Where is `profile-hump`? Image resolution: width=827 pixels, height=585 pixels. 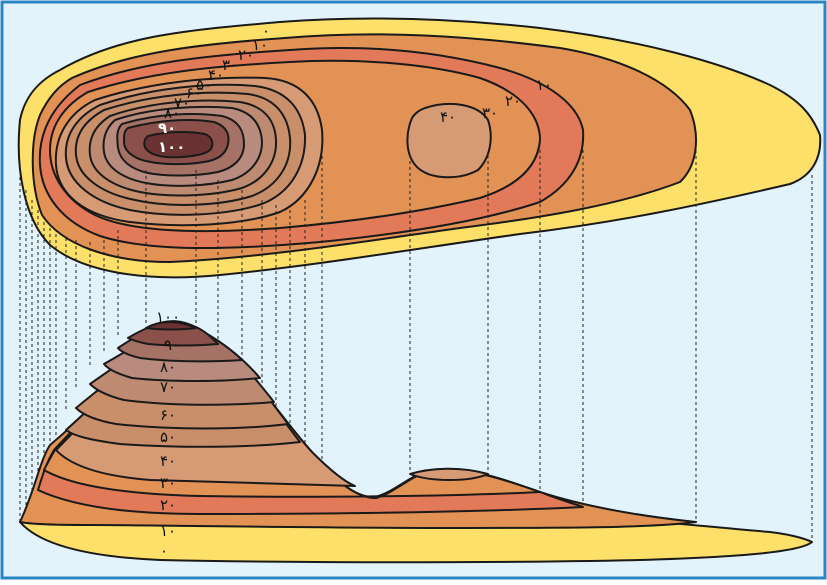 profile-hump is located at coordinates (449, 474).